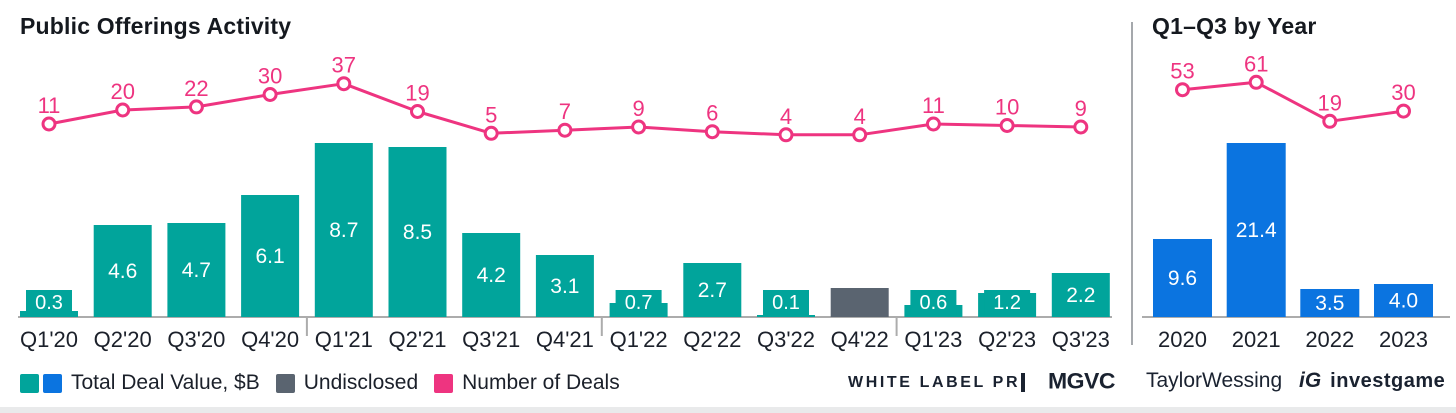 Image resolution: width=1456 pixels, height=413 pixels. What do you see at coordinates (1214, 380) in the screenshot?
I see `taylor-wessing-logo: TaylorWessing` at bounding box center [1214, 380].